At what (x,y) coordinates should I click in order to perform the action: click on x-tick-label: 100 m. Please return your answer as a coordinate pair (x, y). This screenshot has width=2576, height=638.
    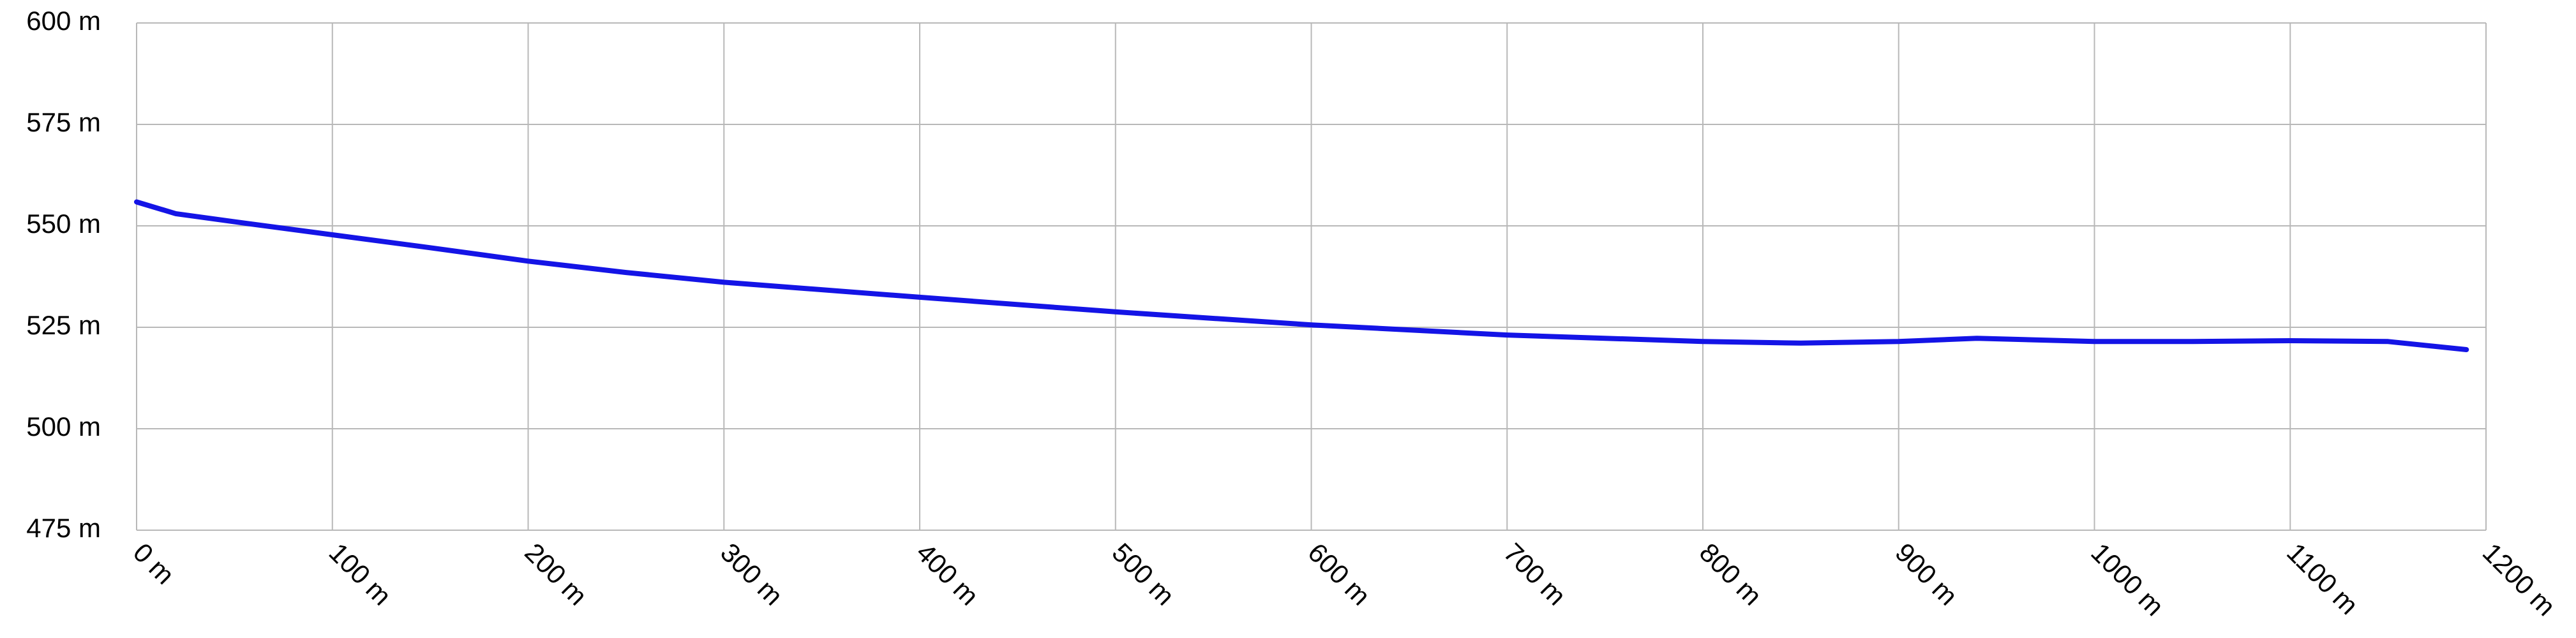
    Looking at the image, I should click on (361, 574).